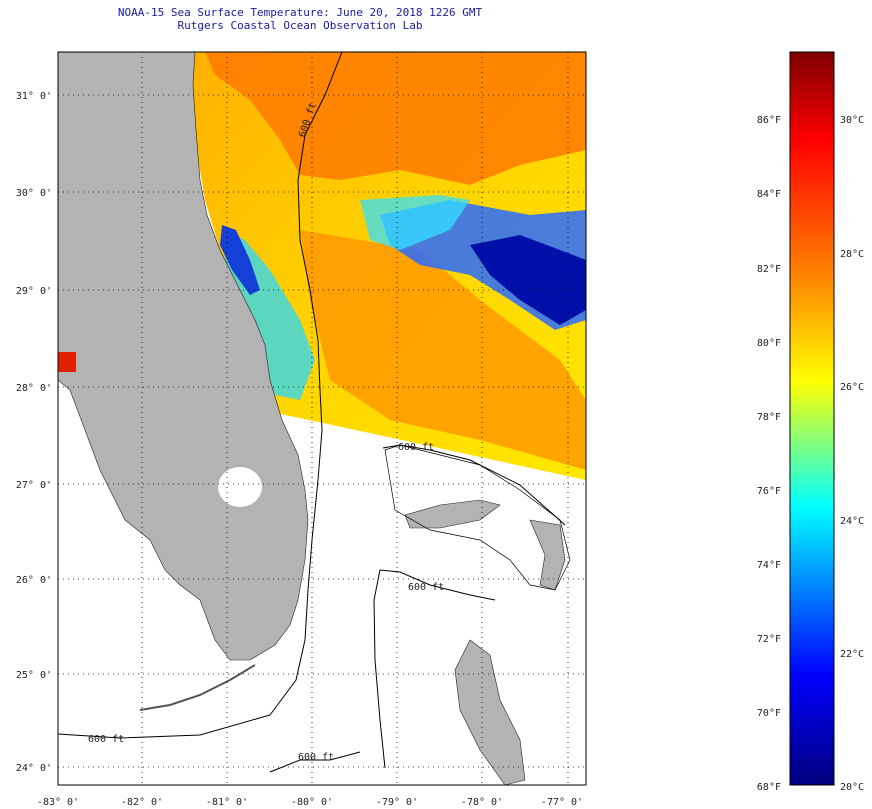 The image size is (872, 809). Describe the element at coordinates (769, 120) in the screenshot. I see `fahrenheit-label: 86°F` at that location.